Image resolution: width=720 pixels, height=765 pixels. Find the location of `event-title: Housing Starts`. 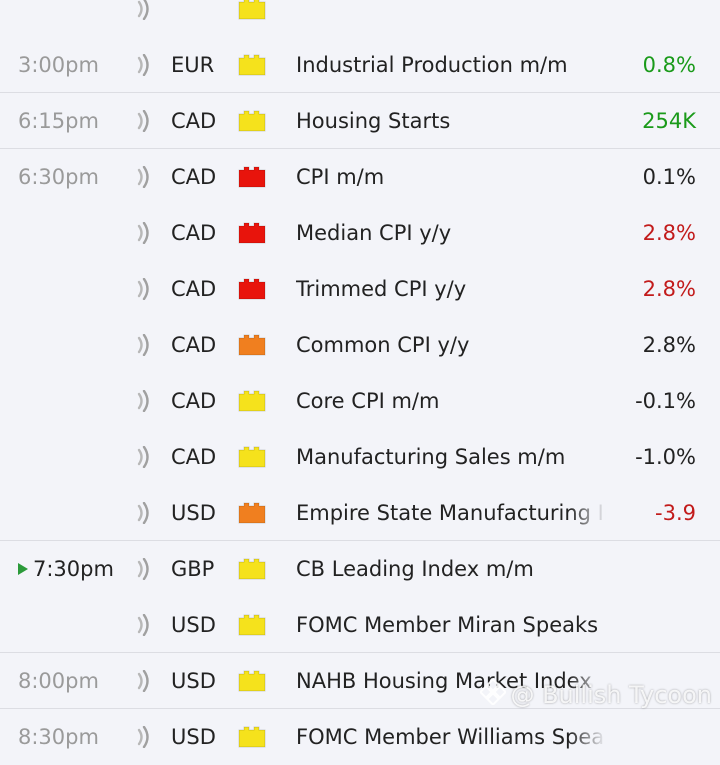

event-title: Housing Starts is located at coordinates (373, 121).